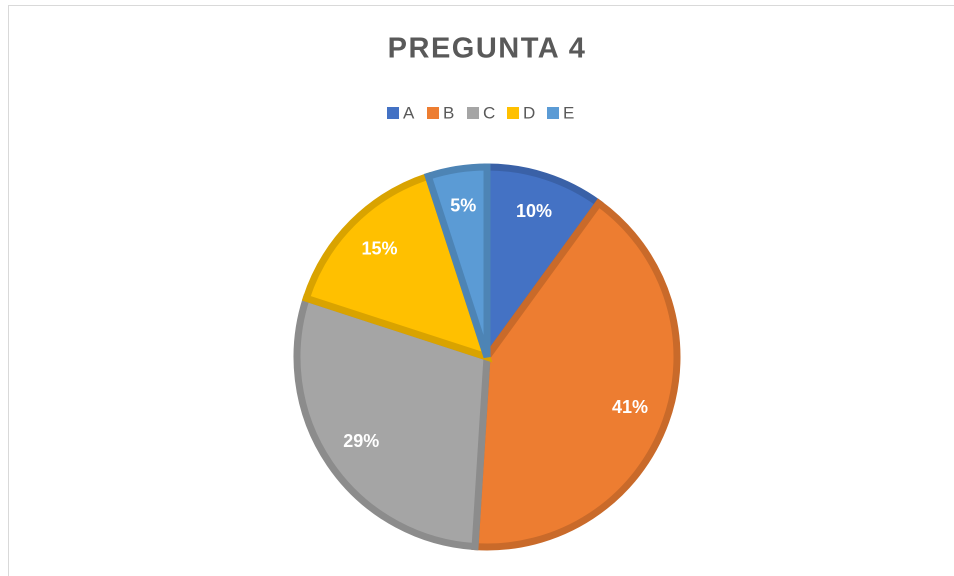 The width and height of the screenshot is (954, 576). What do you see at coordinates (380, 248) in the screenshot?
I see `data-label: 15%` at bounding box center [380, 248].